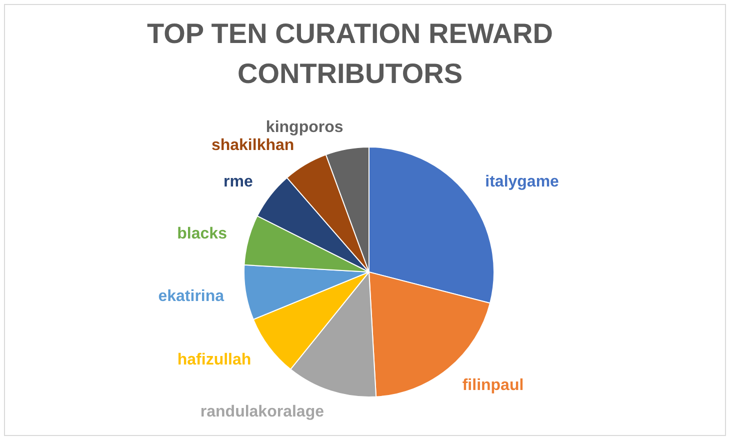 Image resolution: width=730 pixels, height=440 pixels. Describe the element at coordinates (202, 234) in the screenshot. I see `slice-label: blacks` at that location.